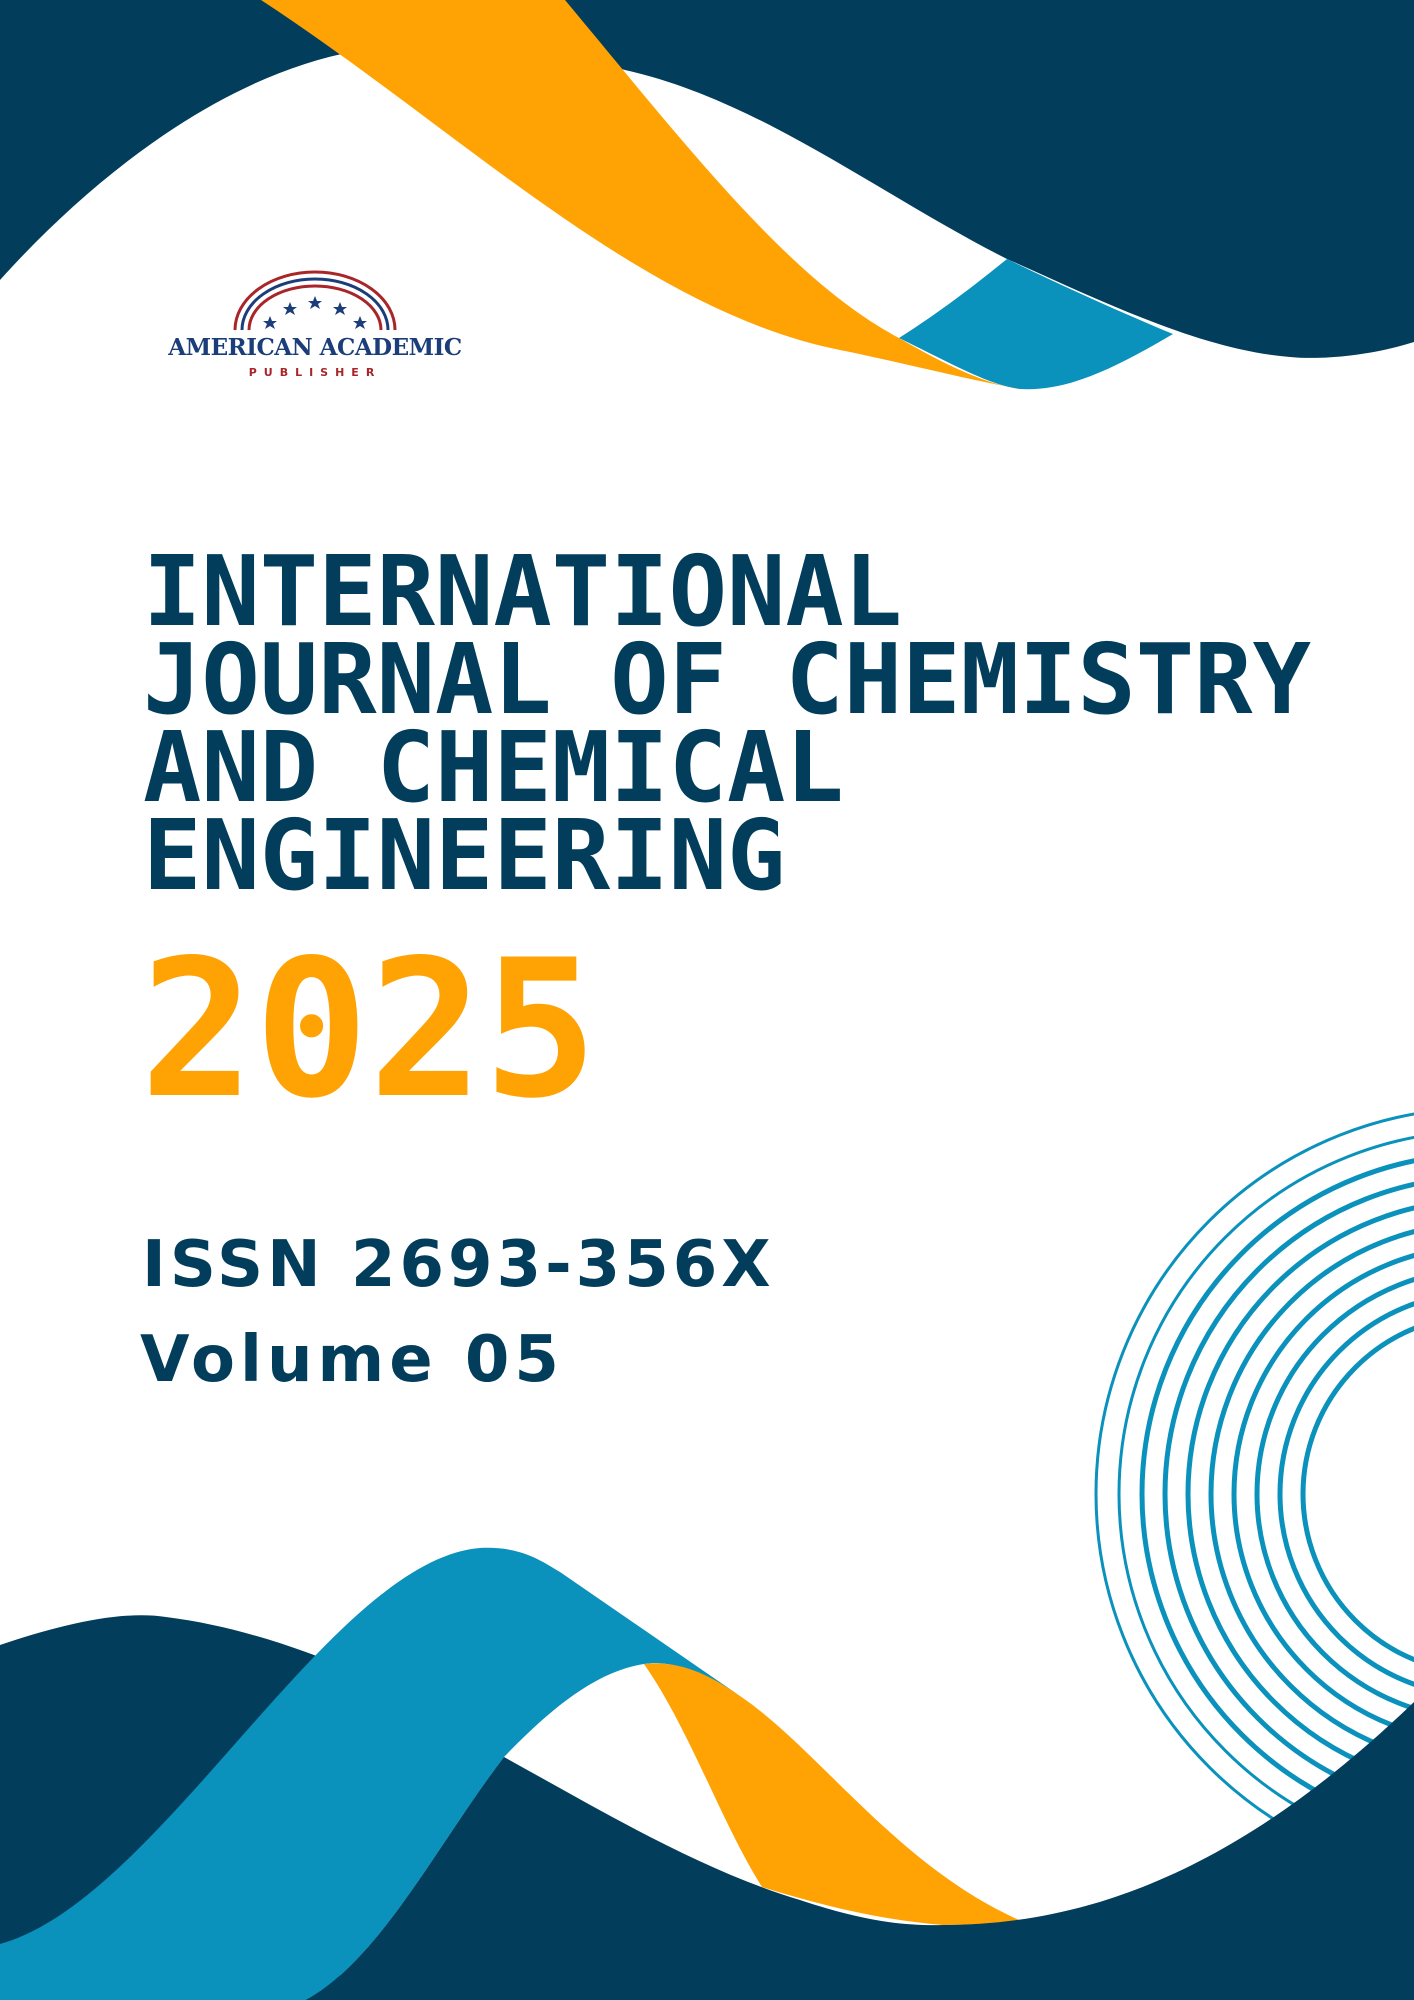 This screenshot has height=2000, width=1414. I want to click on top-orange-ribbon, so click(640, 194).